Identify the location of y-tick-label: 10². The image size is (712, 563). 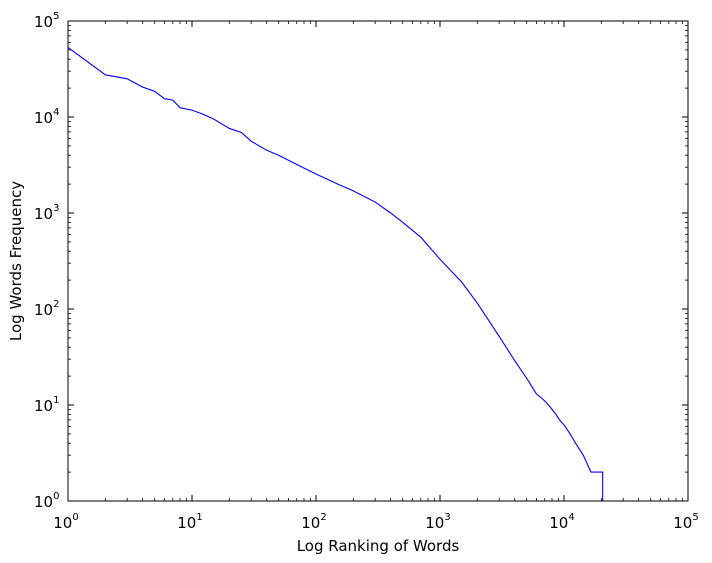
(46, 309).